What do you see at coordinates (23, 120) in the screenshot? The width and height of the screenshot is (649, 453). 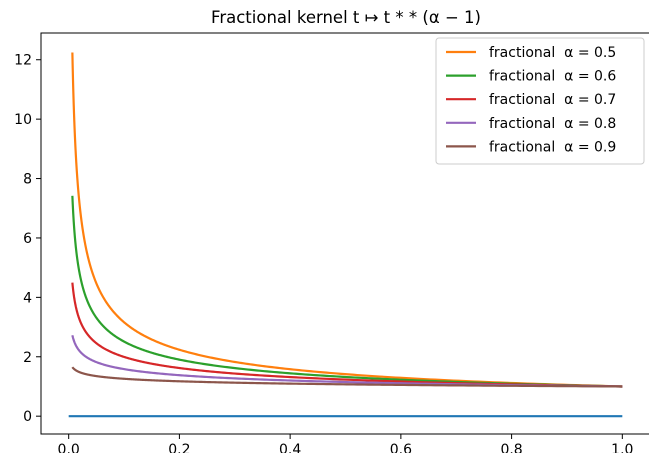 I see `y-tick-label: 10` at bounding box center [23, 120].